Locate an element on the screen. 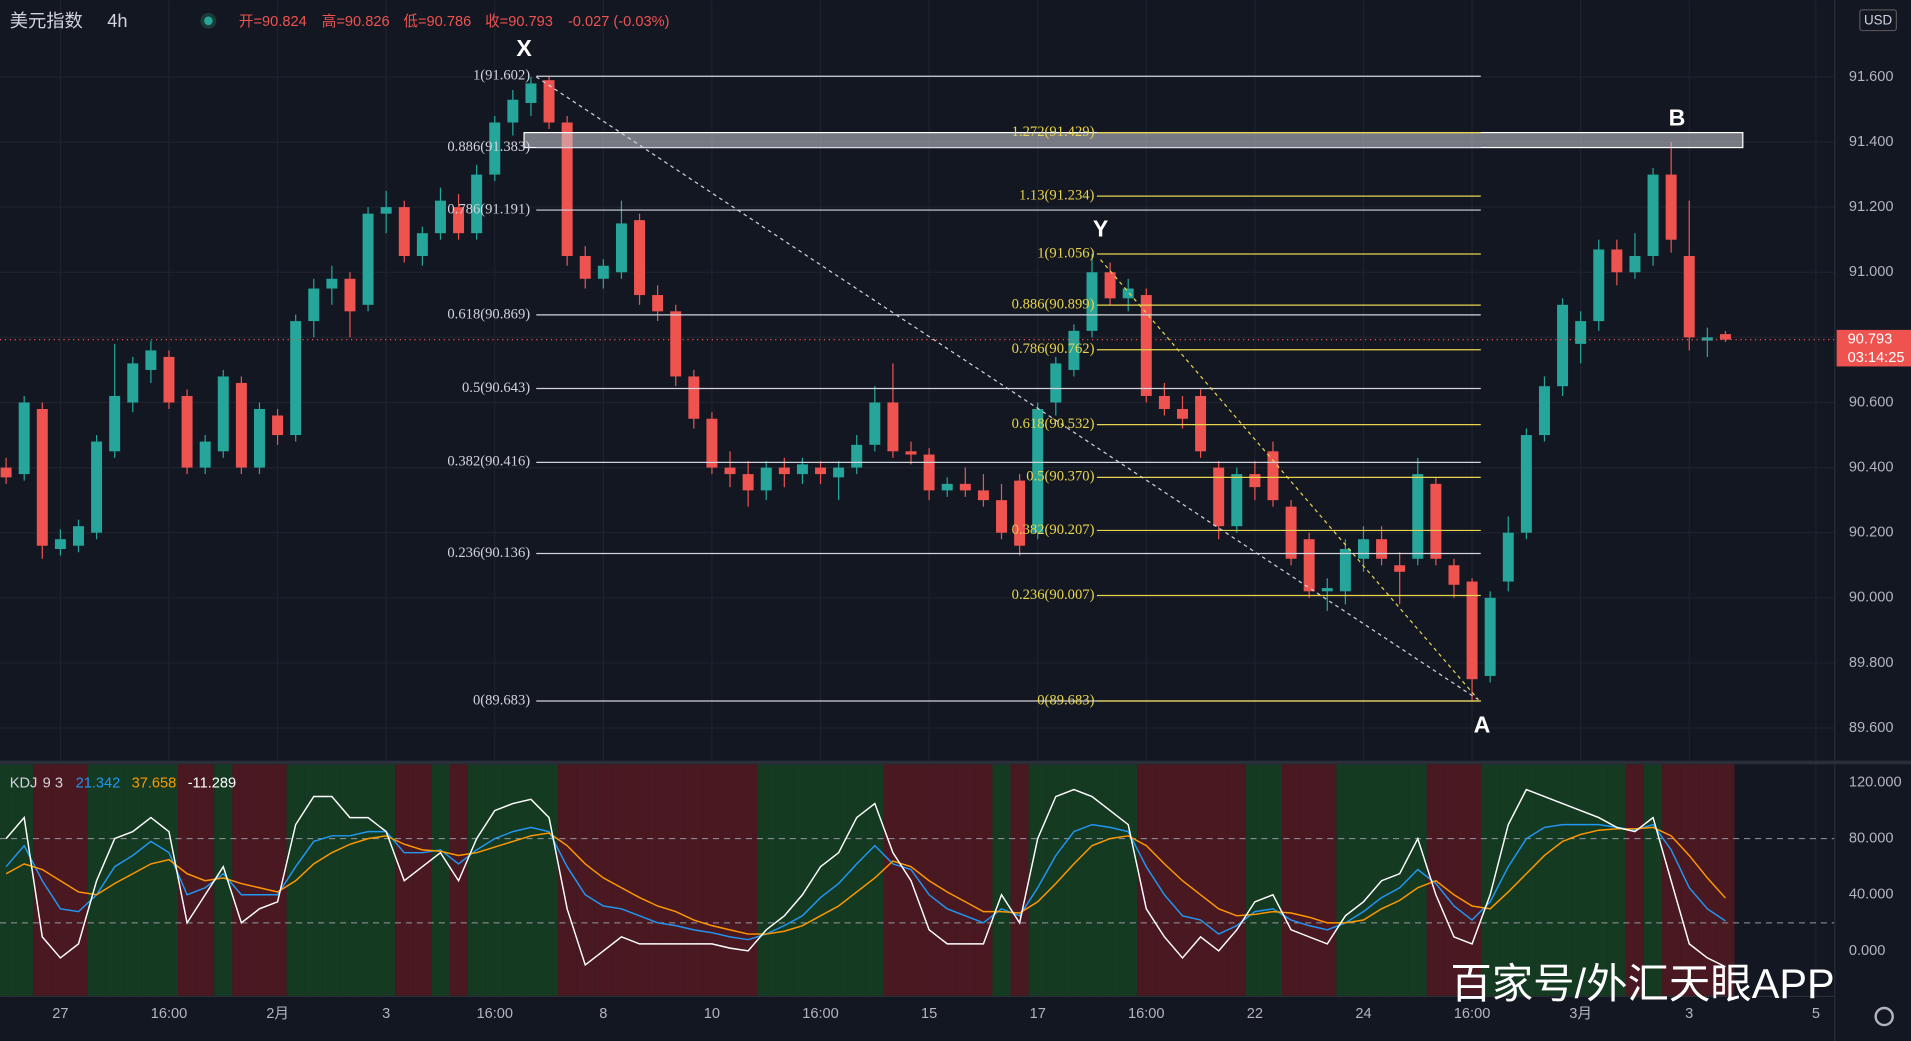 Image resolution: width=1911 pixels, height=1041 pixels. x-tick-label: 5 is located at coordinates (1816, 1014).